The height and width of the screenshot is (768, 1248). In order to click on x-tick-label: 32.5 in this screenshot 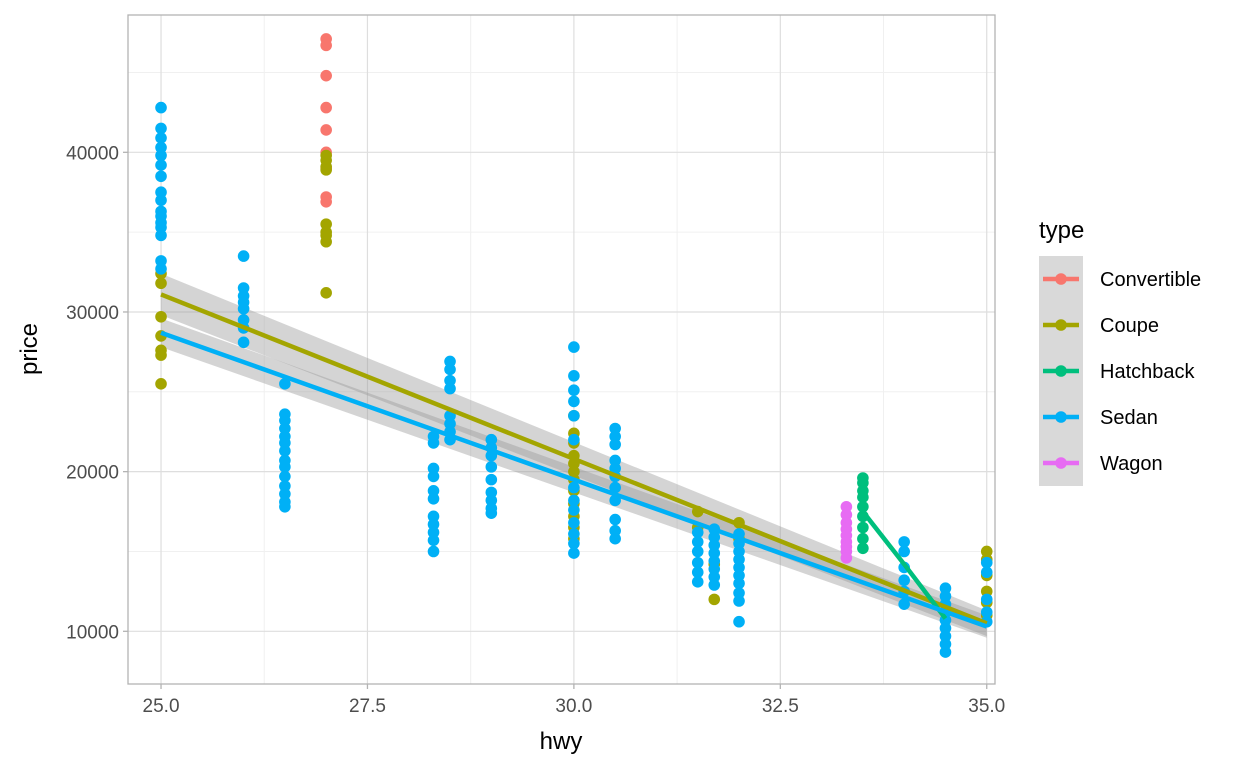, I will do `click(780, 706)`.